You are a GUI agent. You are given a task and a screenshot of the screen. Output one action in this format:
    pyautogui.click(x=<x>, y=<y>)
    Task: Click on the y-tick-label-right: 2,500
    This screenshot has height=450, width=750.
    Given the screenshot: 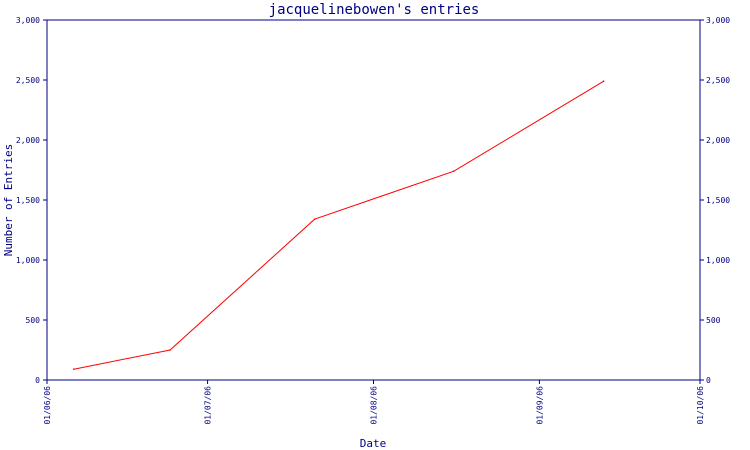 What is the action you would take?
    pyautogui.click(x=718, y=80)
    